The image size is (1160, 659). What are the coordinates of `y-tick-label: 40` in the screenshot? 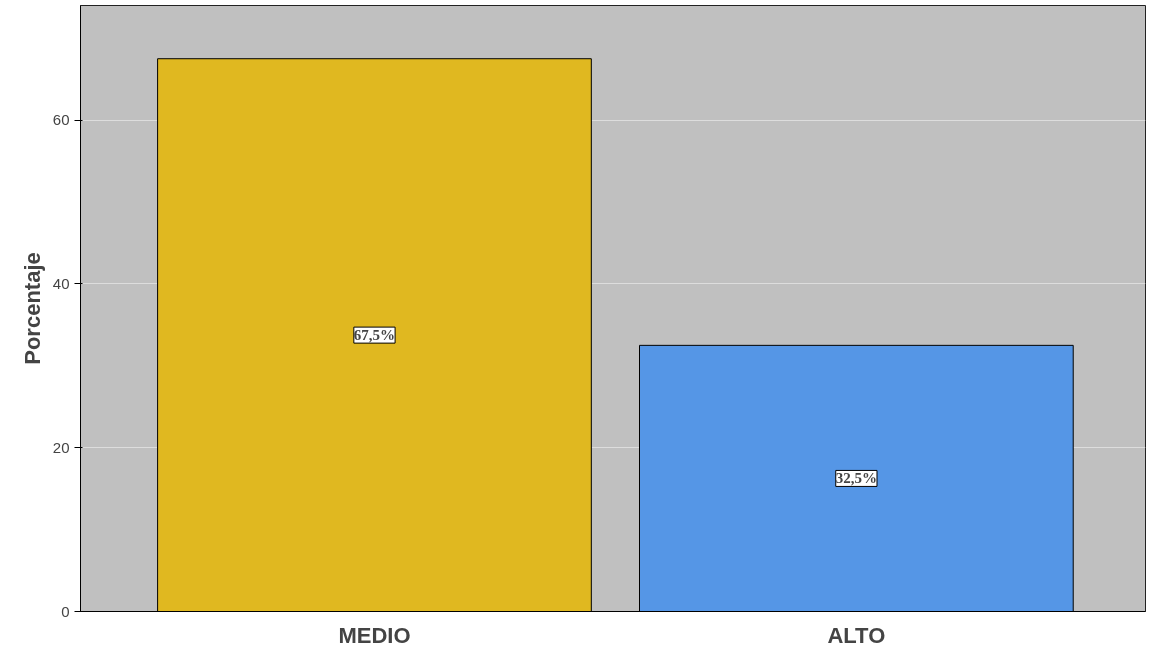 It's located at (61, 283).